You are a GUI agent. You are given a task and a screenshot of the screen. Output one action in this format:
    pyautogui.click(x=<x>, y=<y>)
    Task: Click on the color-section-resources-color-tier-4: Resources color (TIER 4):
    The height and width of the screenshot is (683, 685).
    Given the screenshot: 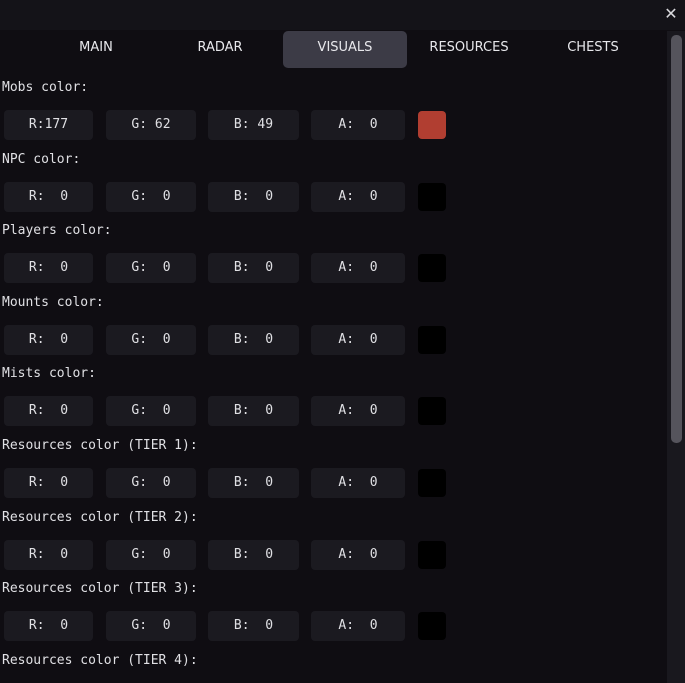 What is the action you would take?
    pyautogui.click(x=333, y=663)
    